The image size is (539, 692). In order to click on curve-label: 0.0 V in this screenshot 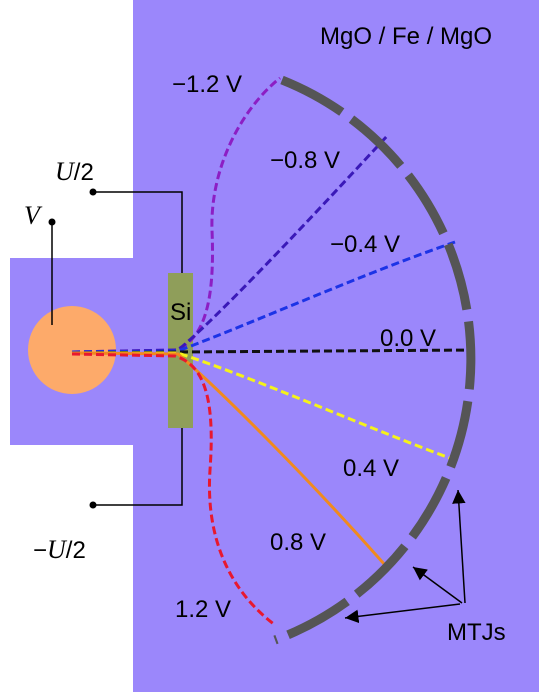, I will do `click(408, 338)`.